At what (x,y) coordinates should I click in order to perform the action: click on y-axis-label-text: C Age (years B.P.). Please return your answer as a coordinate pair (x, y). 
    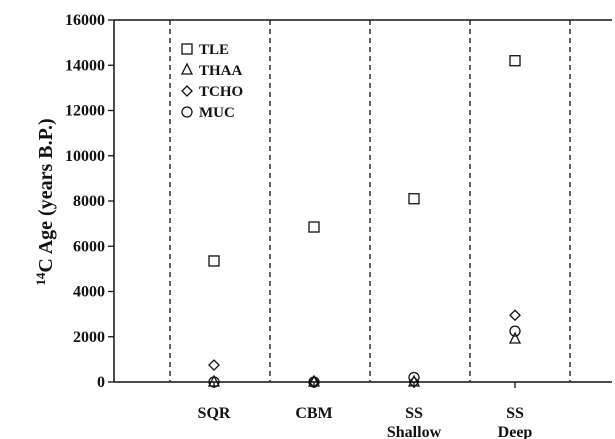
    Looking at the image, I should click on (46, 195).